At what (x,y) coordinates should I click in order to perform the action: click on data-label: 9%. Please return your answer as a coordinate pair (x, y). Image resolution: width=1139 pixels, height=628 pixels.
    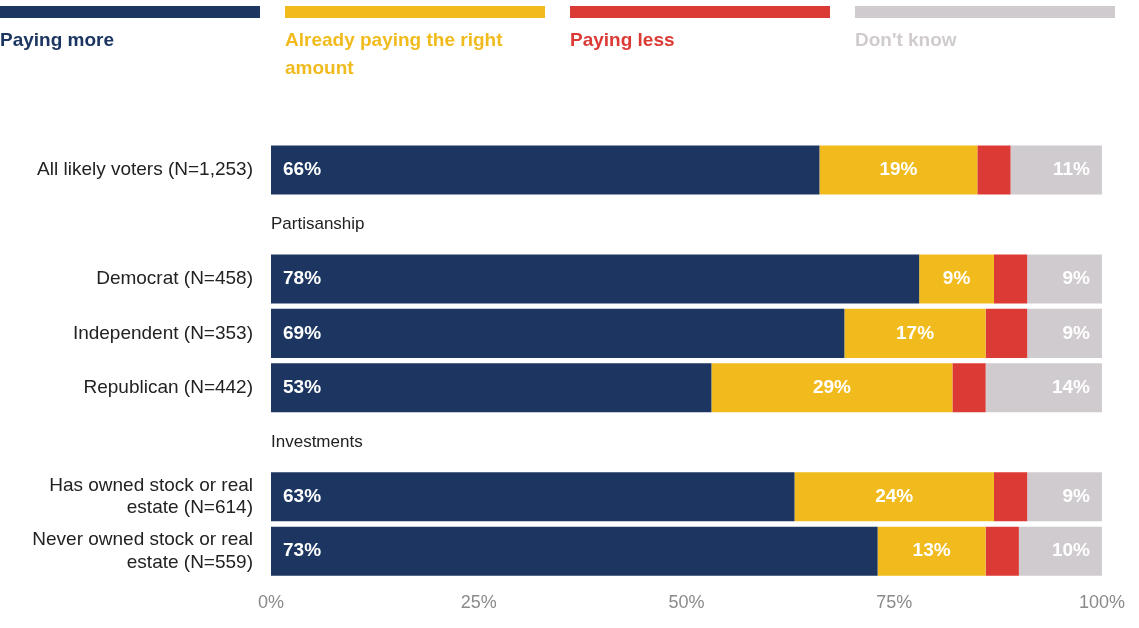
    Looking at the image, I should click on (956, 278).